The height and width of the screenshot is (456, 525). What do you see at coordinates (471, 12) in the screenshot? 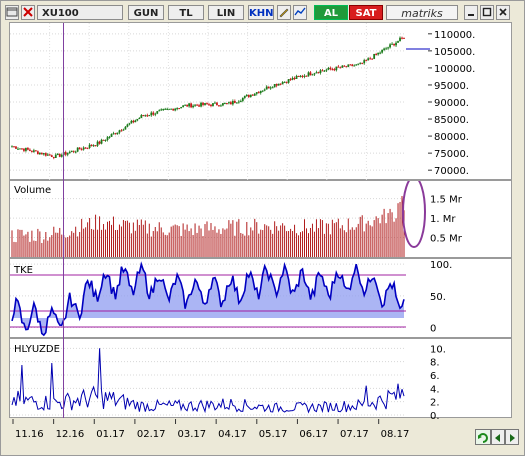
I see `minimize-icon` at bounding box center [471, 12].